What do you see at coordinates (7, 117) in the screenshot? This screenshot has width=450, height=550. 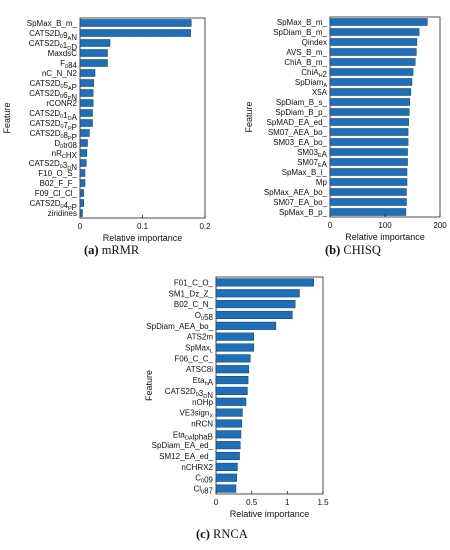 I see `y-axis-label: Feature` at bounding box center [7, 117].